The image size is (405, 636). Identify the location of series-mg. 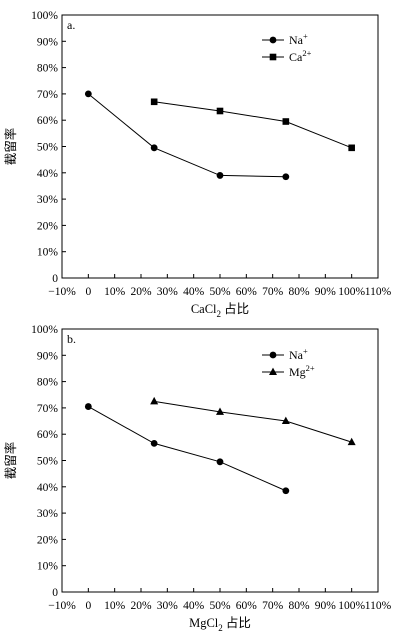
(253, 421).